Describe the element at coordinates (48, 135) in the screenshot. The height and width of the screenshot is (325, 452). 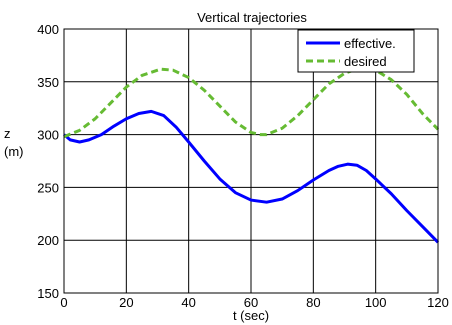
I see `y-tick-label: 300` at that location.